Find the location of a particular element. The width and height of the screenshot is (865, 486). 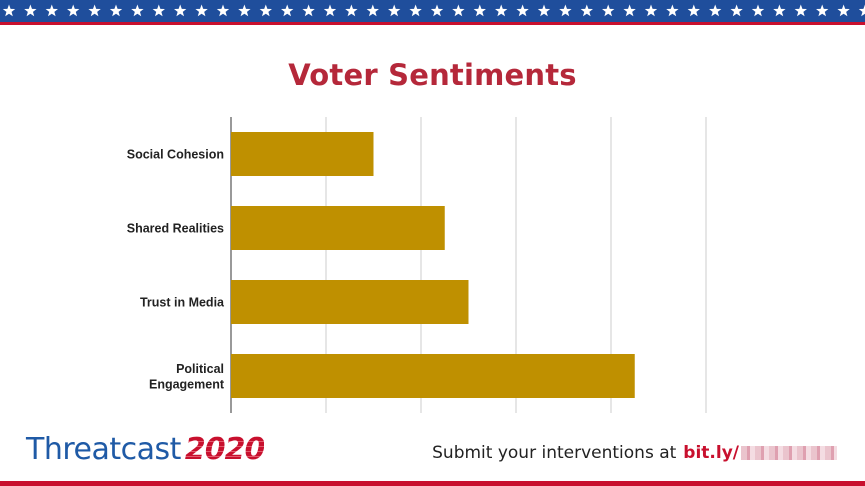

bottom-border is located at coordinates (432, 483).